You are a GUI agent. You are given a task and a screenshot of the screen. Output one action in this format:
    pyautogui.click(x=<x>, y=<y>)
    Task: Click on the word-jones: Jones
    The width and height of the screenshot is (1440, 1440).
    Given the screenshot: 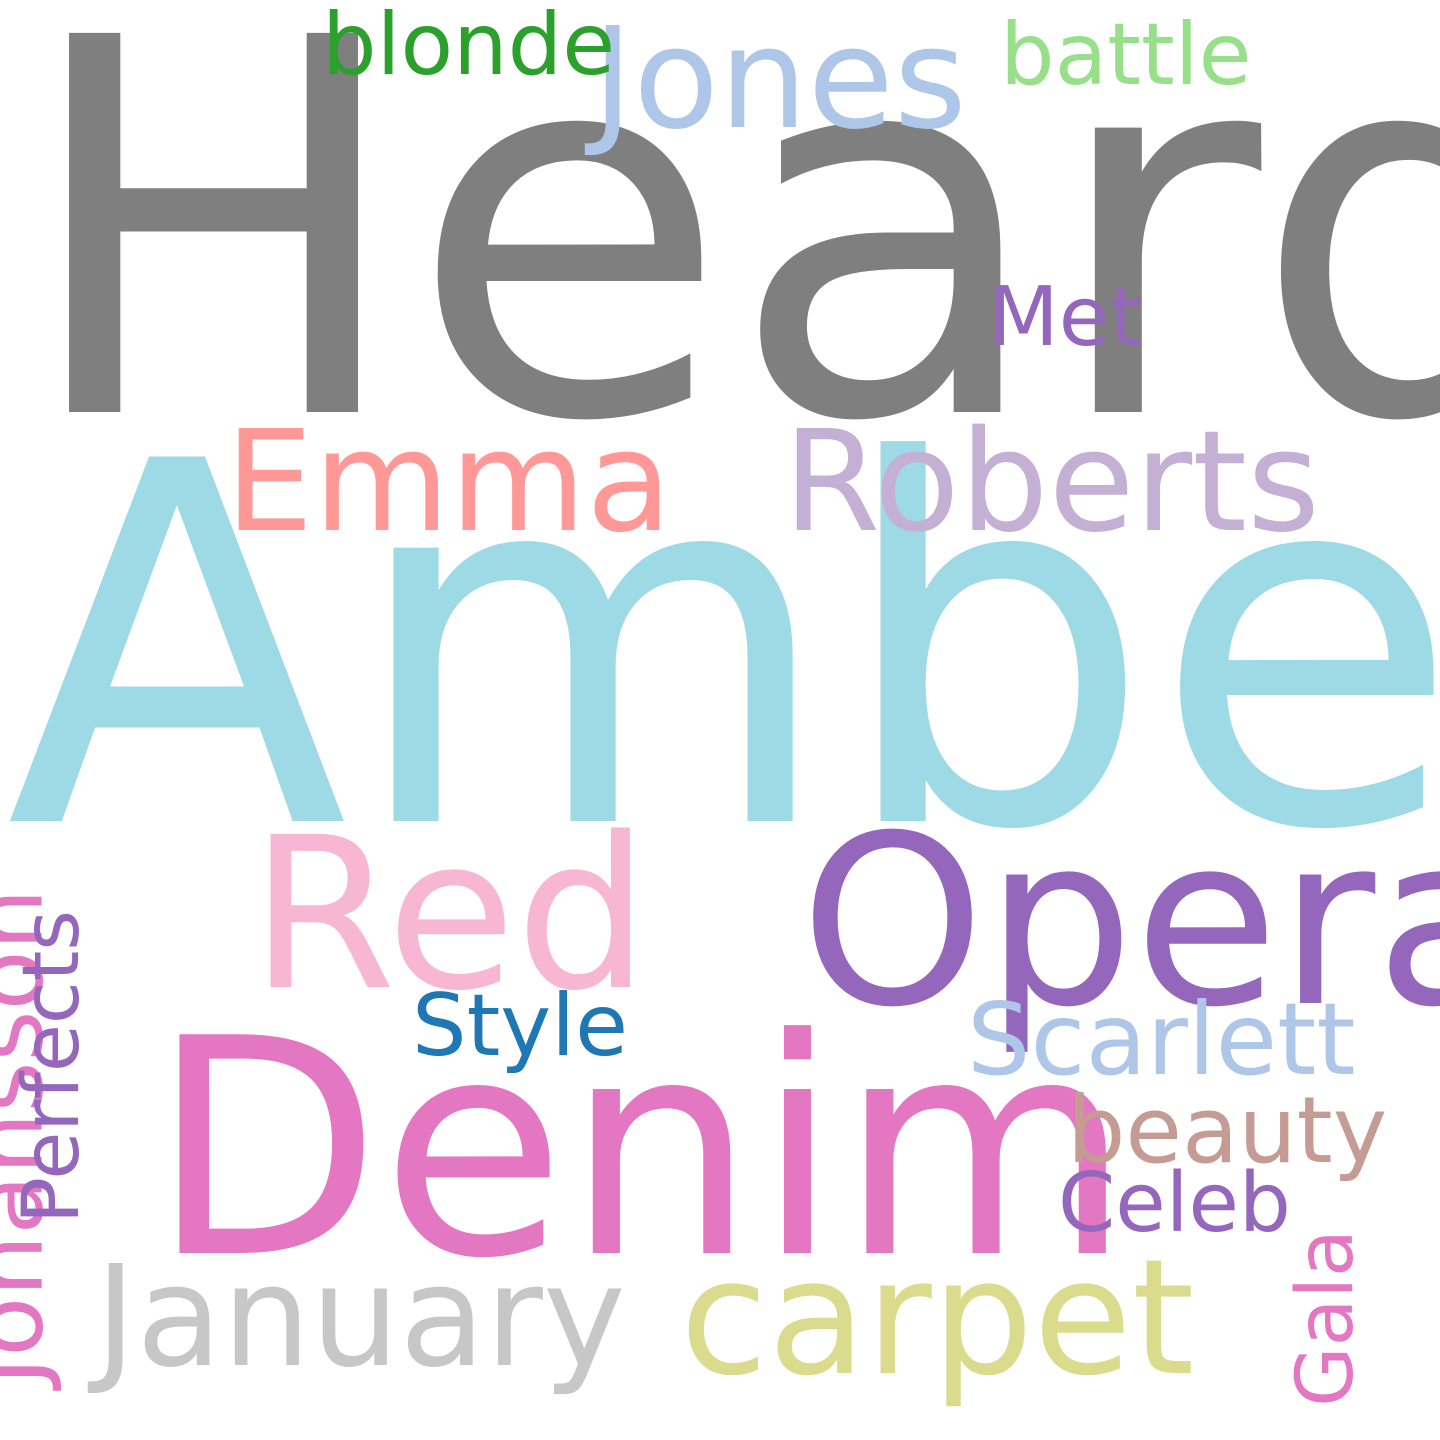 What is the action you would take?
    pyautogui.click(x=779, y=80)
    